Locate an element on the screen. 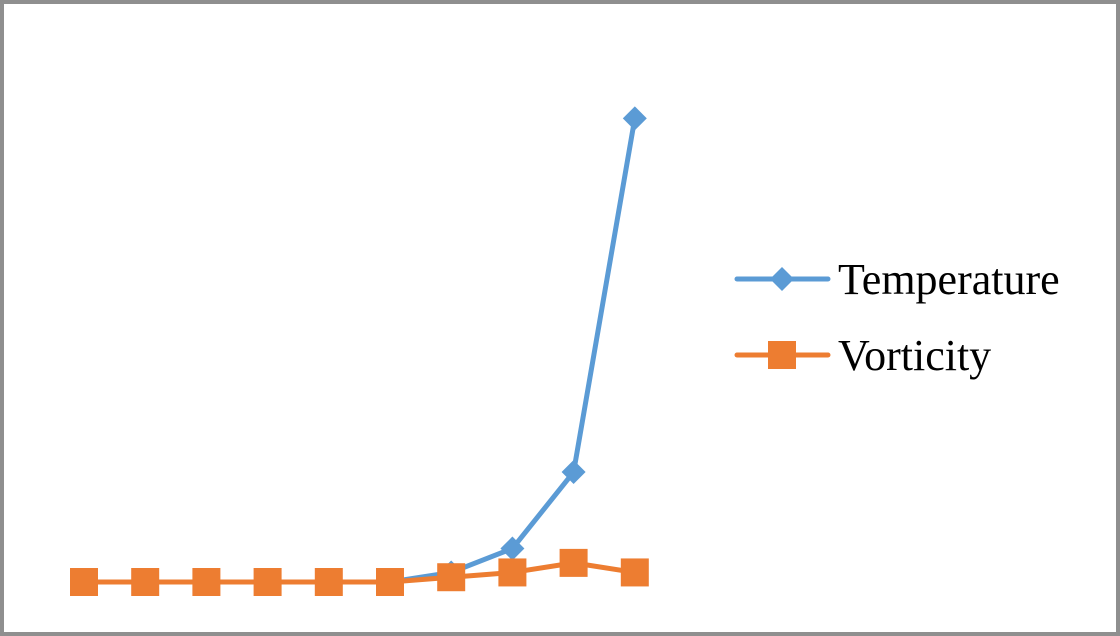 The width and height of the screenshot is (1120, 636). legend-marker-vorticity is located at coordinates (782, 355).